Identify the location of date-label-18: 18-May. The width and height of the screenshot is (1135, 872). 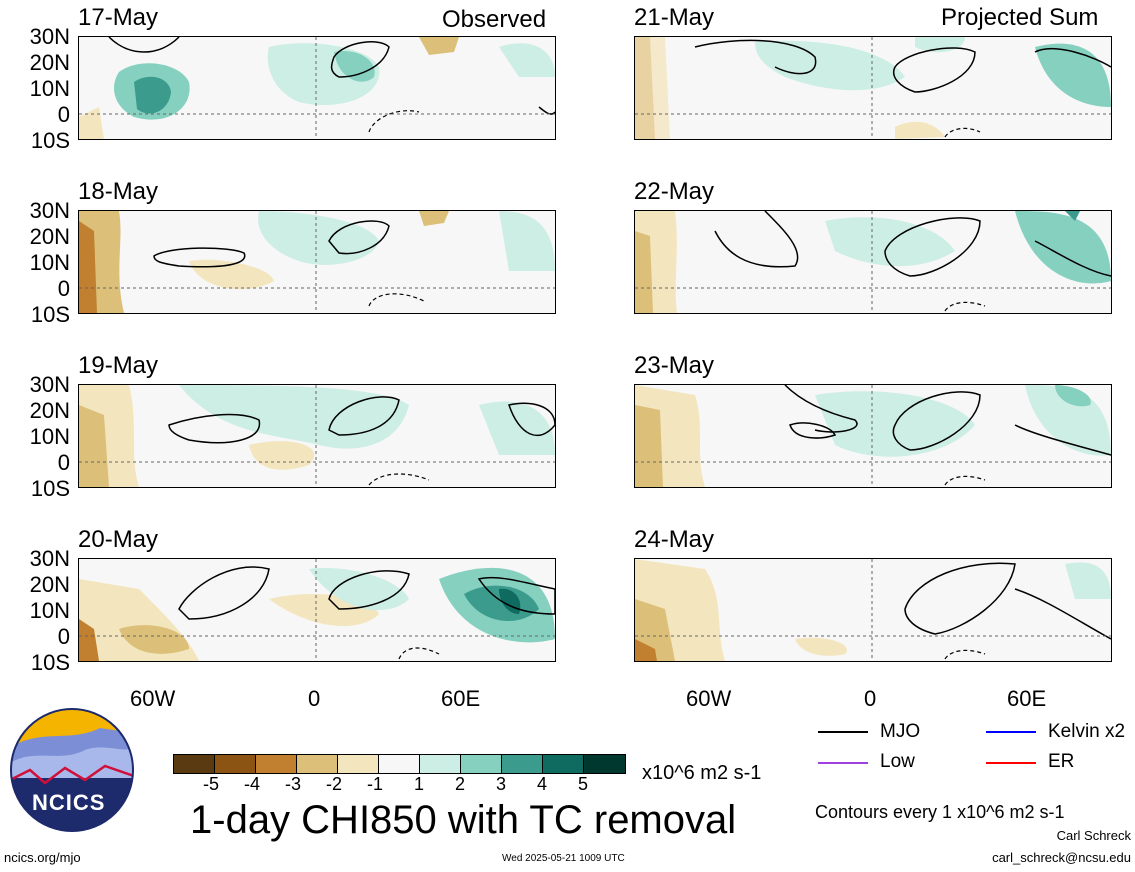
(118, 191).